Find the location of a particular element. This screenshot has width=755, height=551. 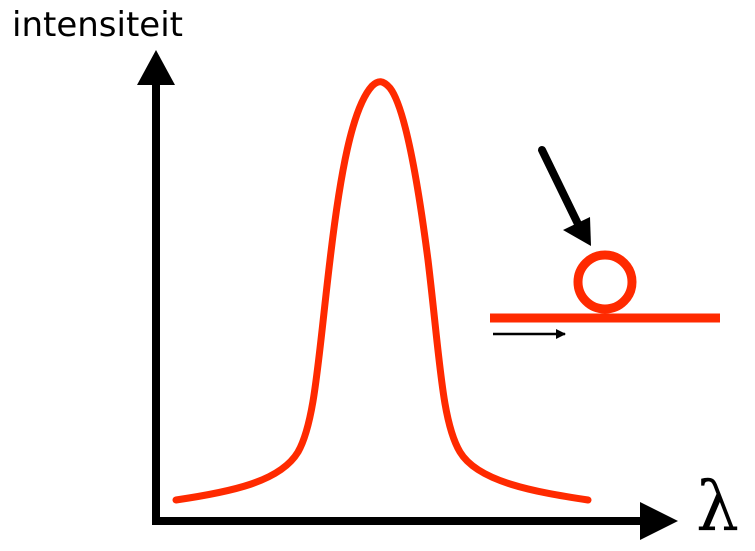

x-axis is located at coordinates (415, 521).